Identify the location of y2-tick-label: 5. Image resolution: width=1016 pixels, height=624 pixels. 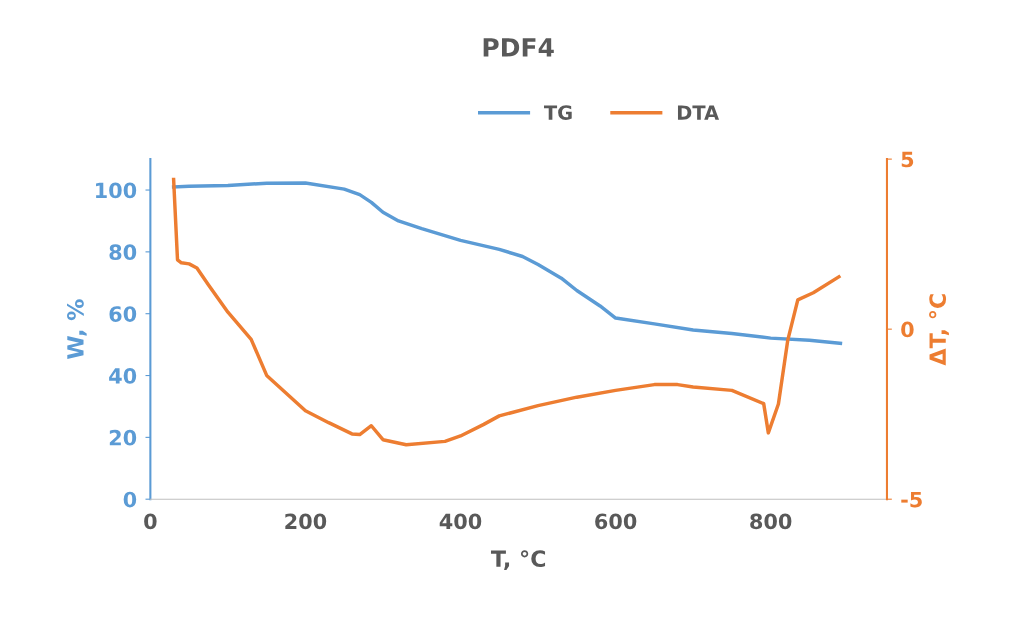
(907, 159).